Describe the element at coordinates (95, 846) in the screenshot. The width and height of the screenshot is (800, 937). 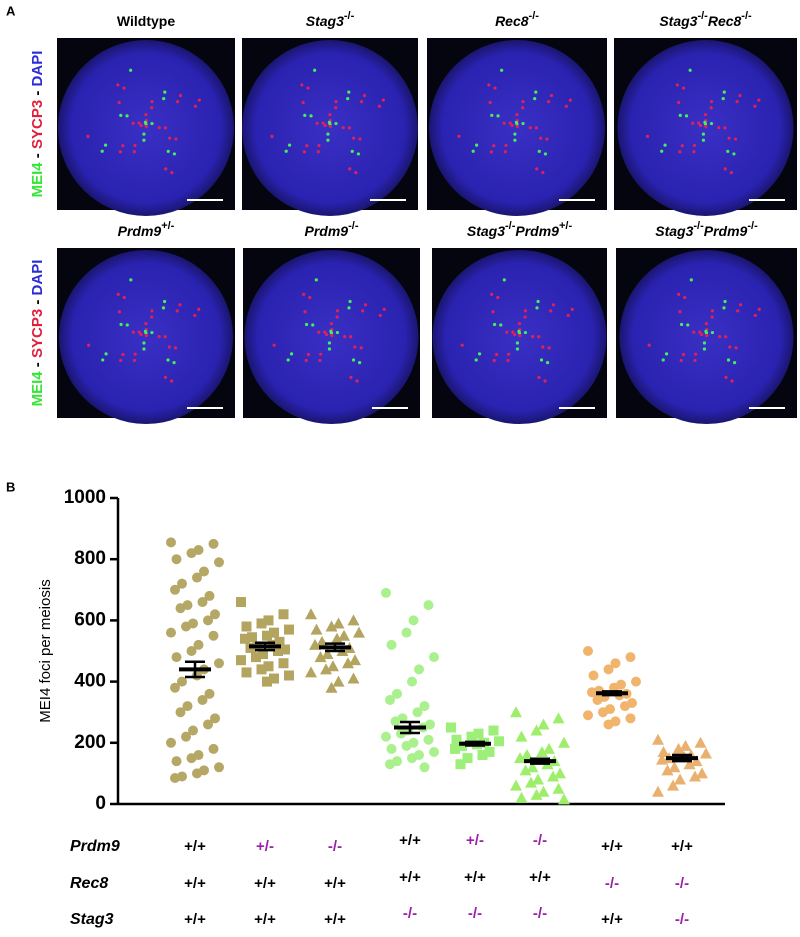
I see `genotype-row-label: Prdm9` at that location.